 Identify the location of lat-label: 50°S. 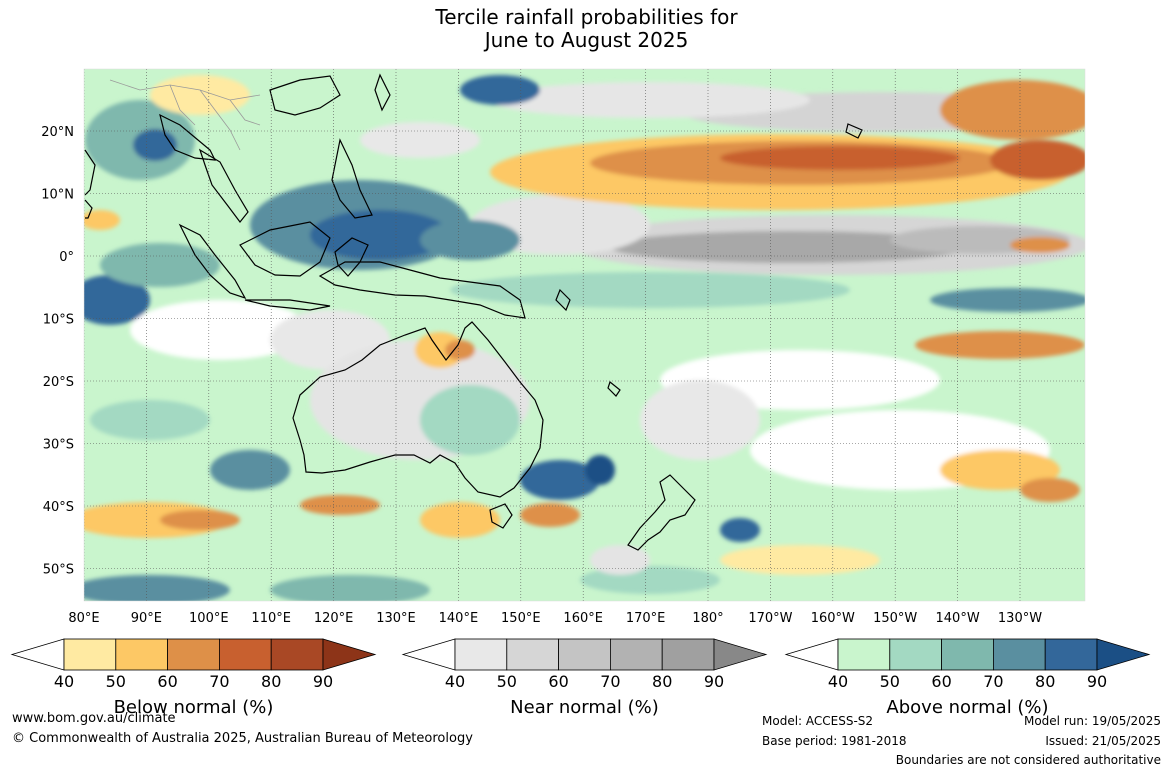
(58, 570).